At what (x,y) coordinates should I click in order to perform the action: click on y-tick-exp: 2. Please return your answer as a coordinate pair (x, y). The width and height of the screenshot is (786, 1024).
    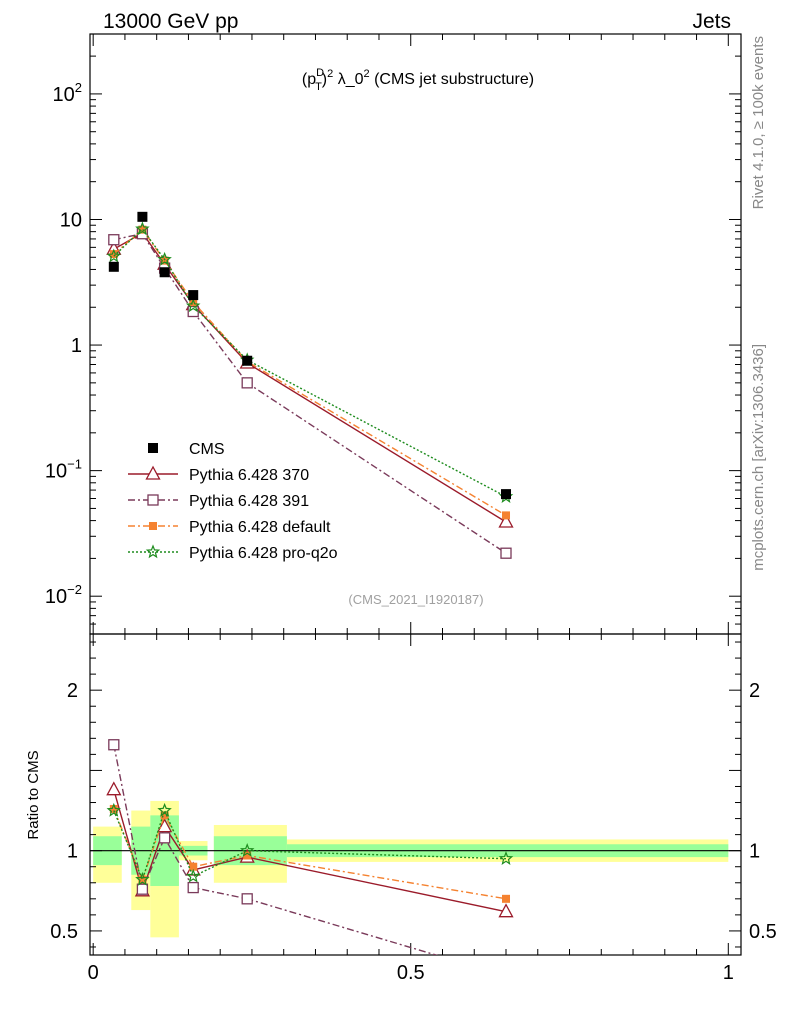
    Looking at the image, I should click on (78, 87).